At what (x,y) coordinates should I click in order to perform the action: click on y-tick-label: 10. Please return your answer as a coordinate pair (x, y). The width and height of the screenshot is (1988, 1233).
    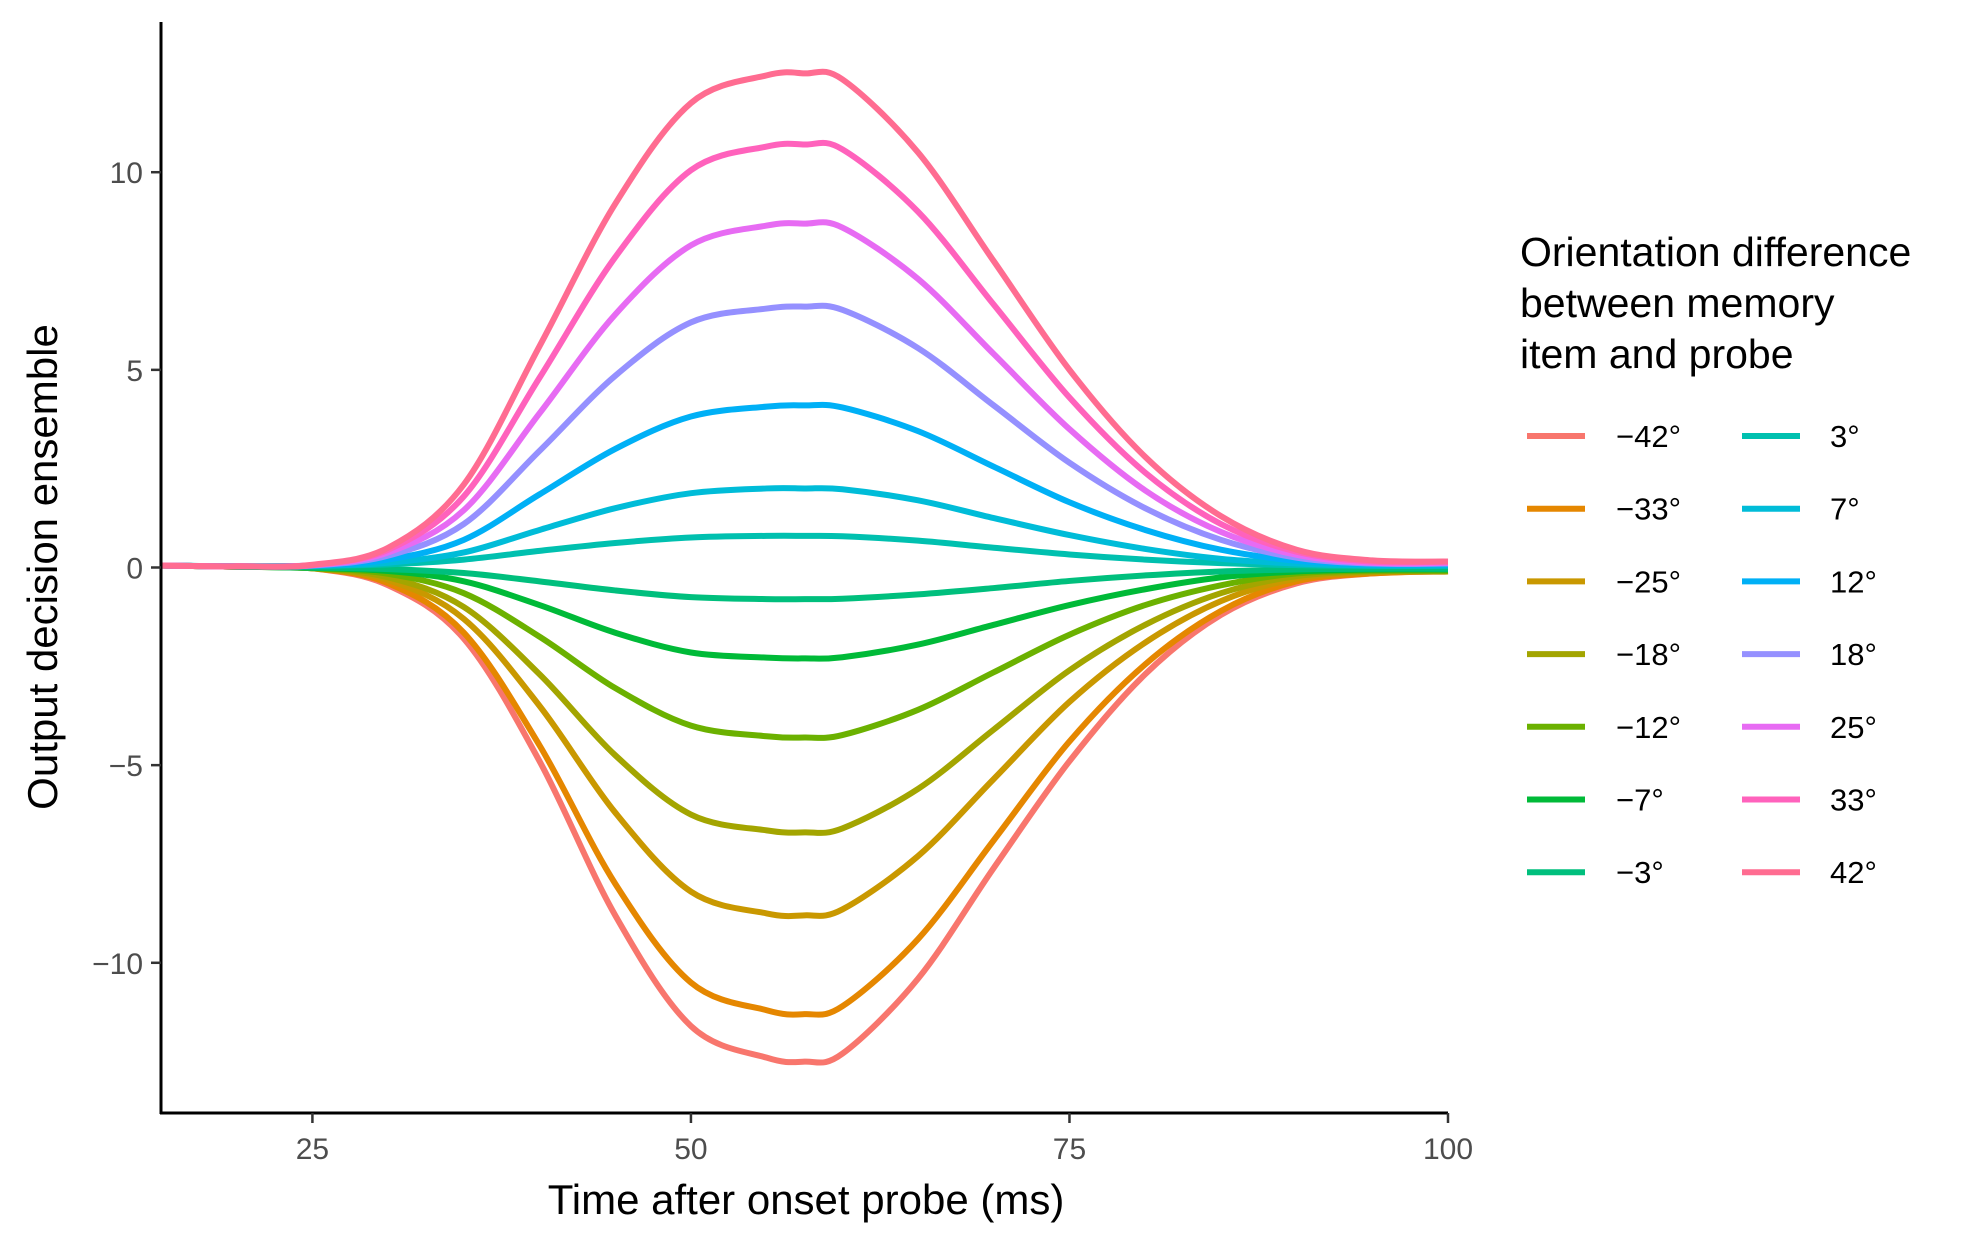
    Looking at the image, I should click on (126, 173).